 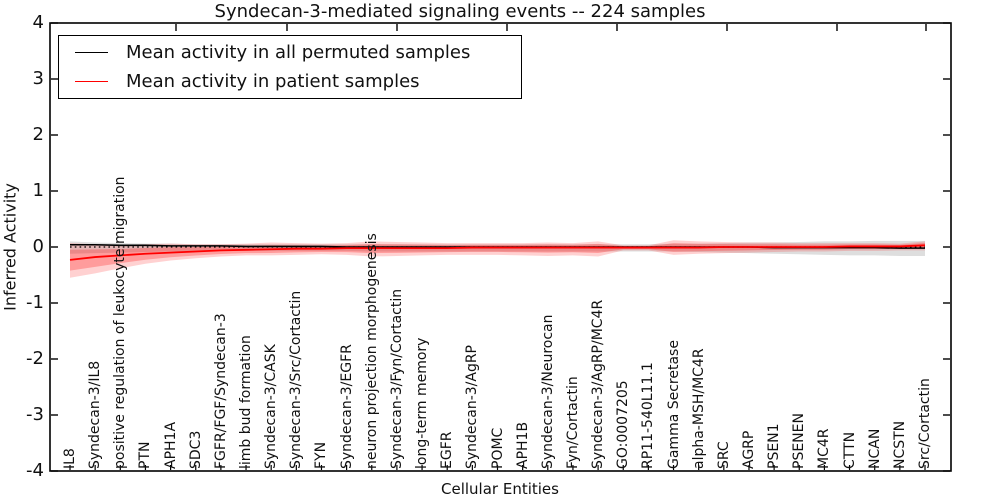 I want to click on legend-item-patient: Mean activity in patient samples, so click(x=290, y=81).